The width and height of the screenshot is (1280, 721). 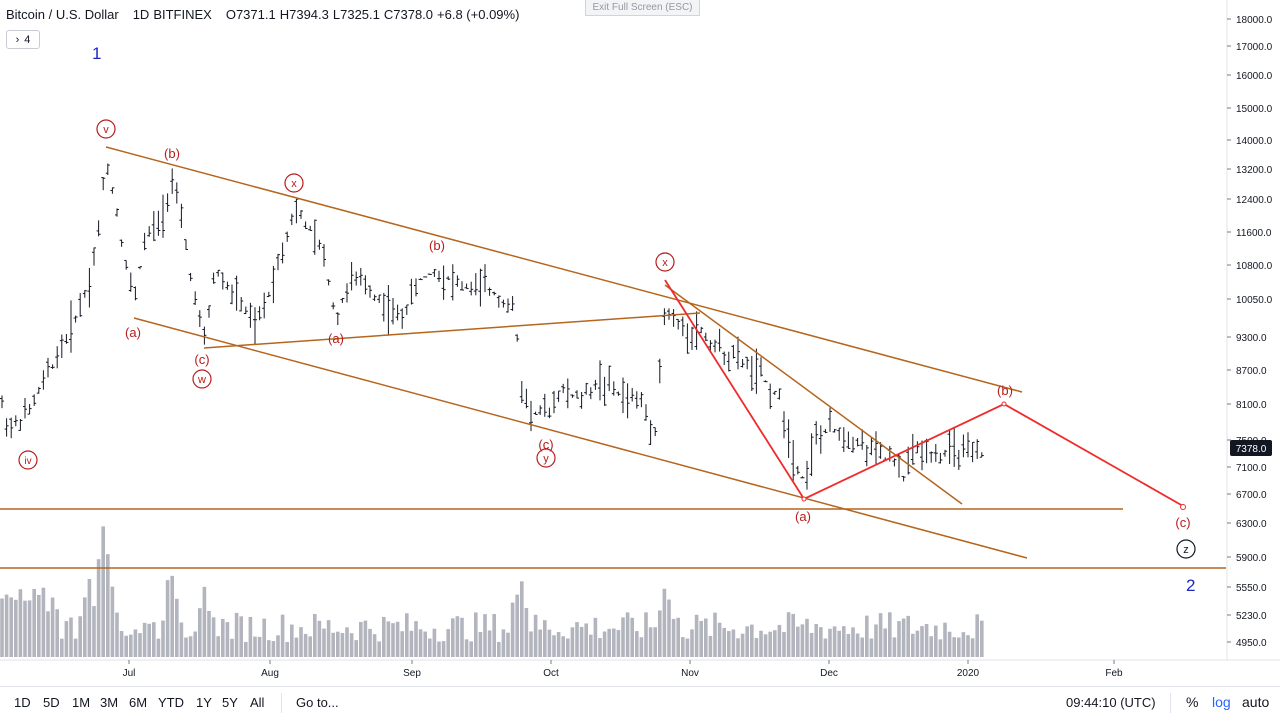 I want to click on price-tick-label: 8700.0, so click(x=1251, y=371).